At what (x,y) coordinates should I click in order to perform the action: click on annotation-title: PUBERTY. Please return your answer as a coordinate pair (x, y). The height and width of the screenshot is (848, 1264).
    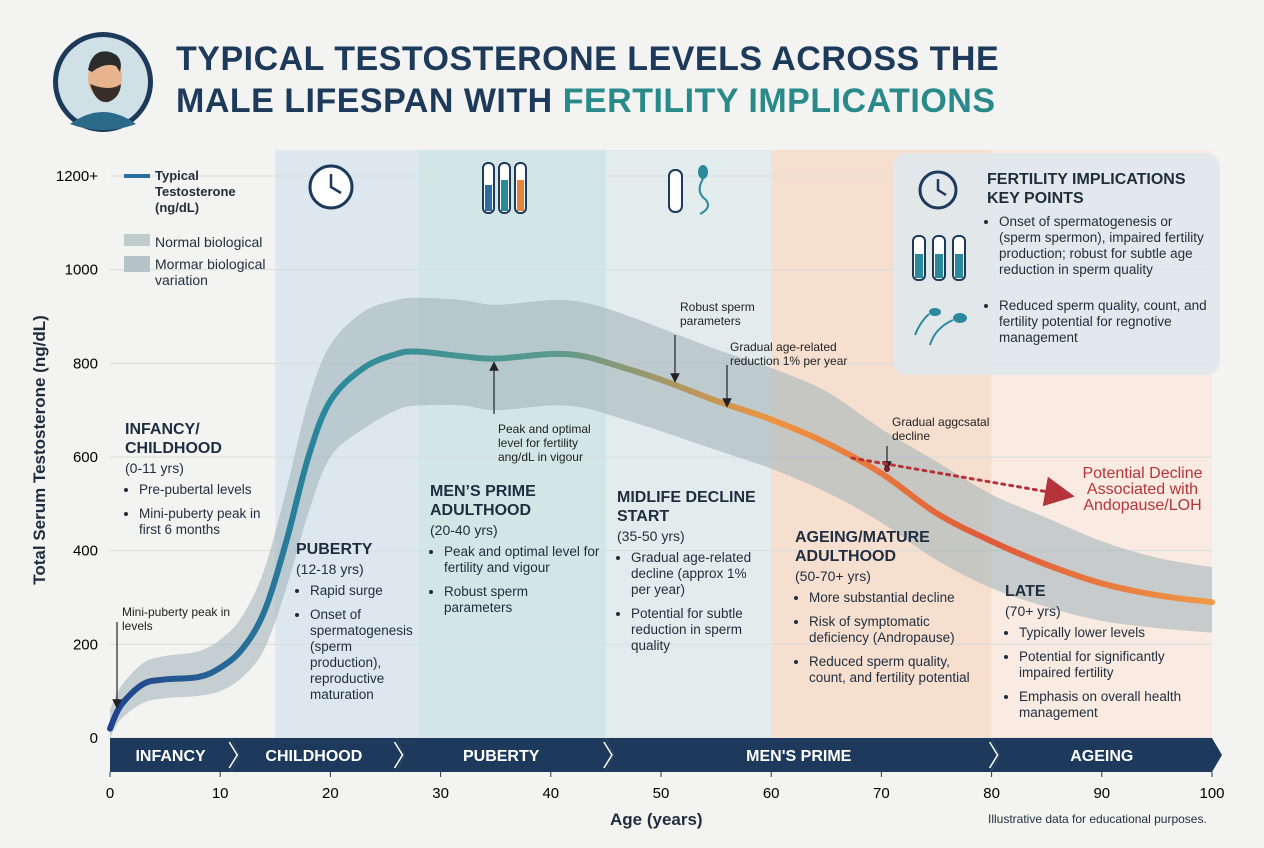
    Looking at the image, I should click on (334, 549).